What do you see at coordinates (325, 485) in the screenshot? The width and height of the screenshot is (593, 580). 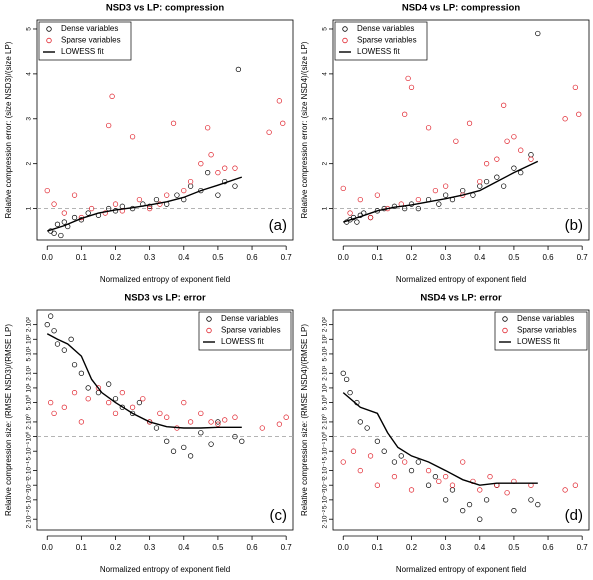 I see `y-tick-label: 10⁻¹` at bounding box center [325, 485].